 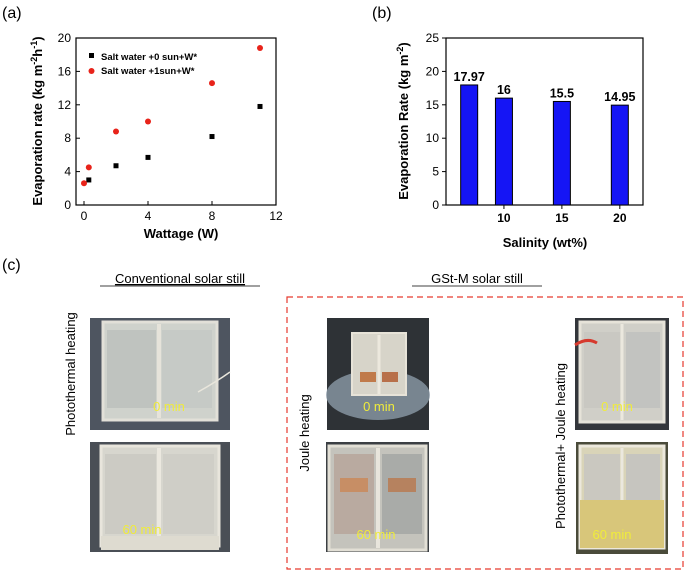 What do you see at coordinates (84, 216) in the screenshot?
I see `x-tick-label: 0` at bounding box center [84, 216].